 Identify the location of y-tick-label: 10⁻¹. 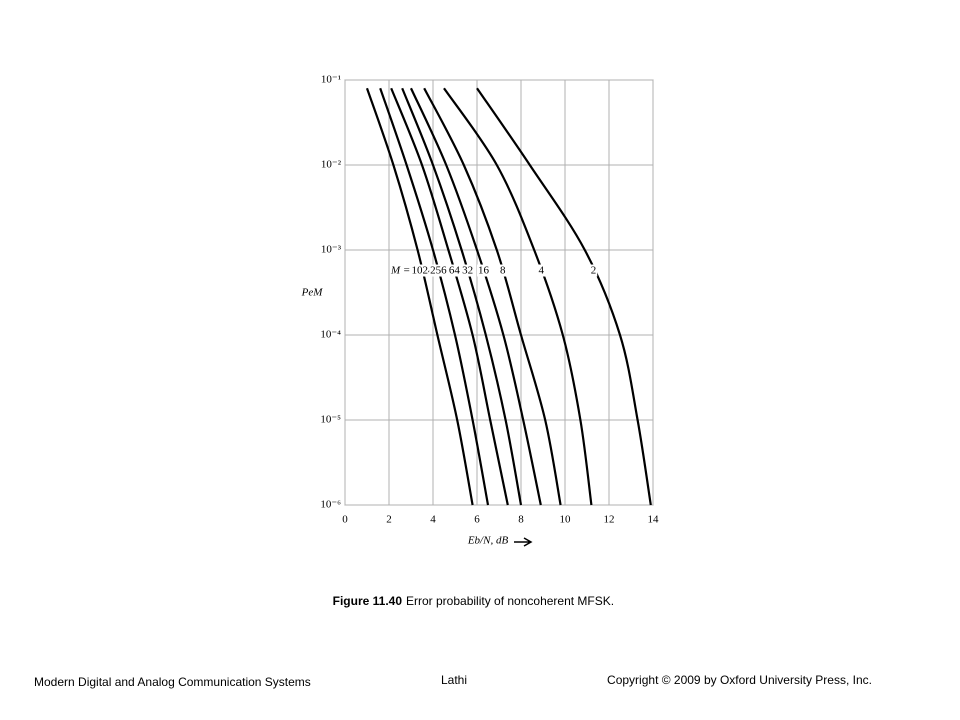
(331, 80).